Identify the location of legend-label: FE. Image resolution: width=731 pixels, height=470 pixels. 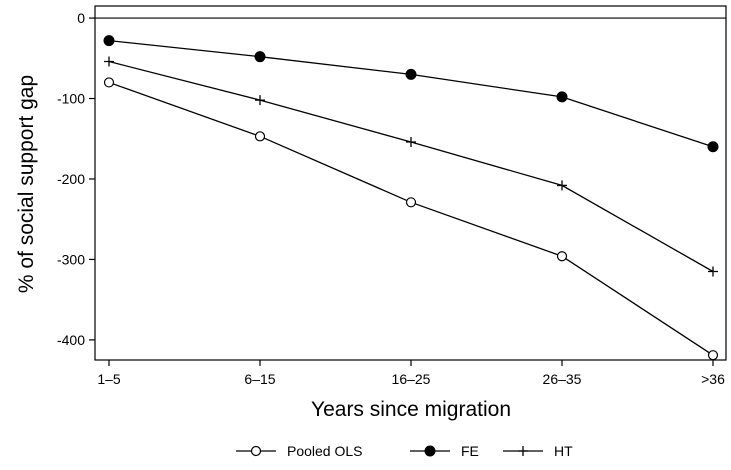
(470, 451).